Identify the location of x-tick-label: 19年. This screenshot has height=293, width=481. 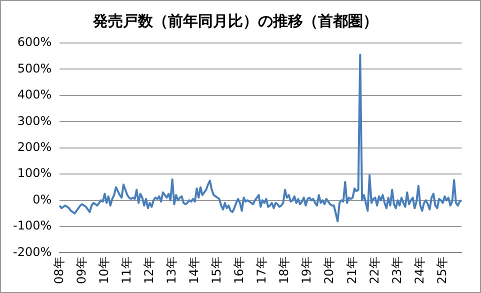
(307, 270).